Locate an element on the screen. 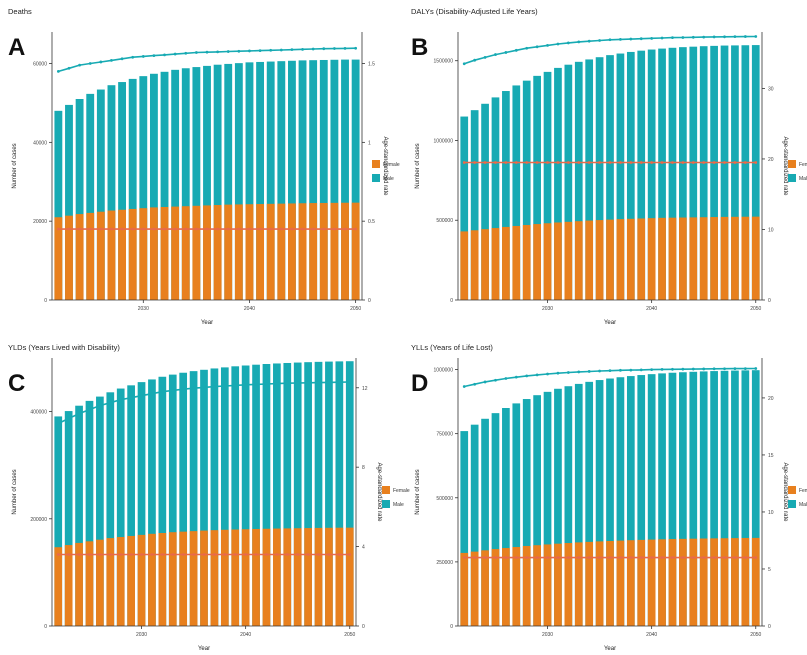  bar-male-2043 is located at coordinates (683, 174).